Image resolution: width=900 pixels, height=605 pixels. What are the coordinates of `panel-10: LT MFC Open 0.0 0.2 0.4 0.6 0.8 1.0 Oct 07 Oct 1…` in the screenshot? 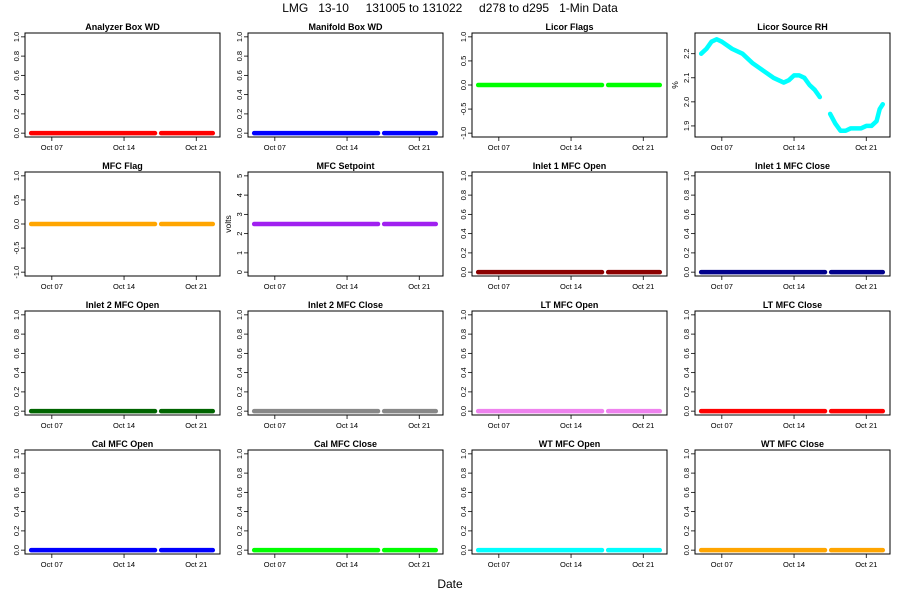 It's located at (563, 365).